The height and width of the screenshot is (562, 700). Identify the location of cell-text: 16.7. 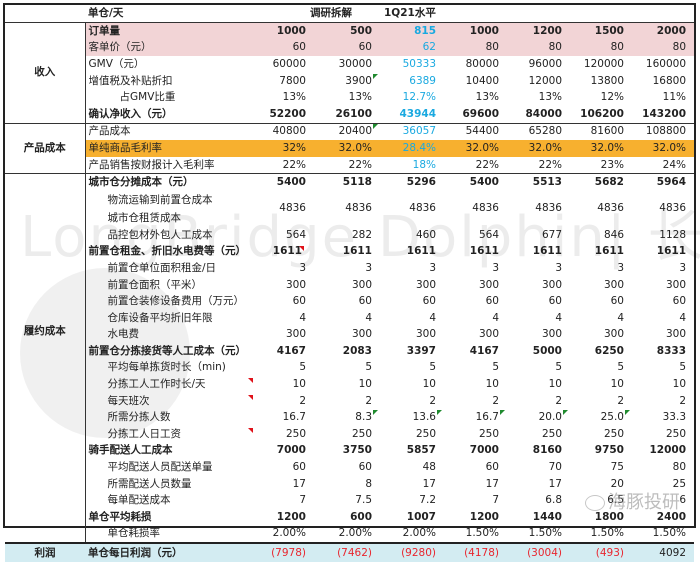
(490, 417).